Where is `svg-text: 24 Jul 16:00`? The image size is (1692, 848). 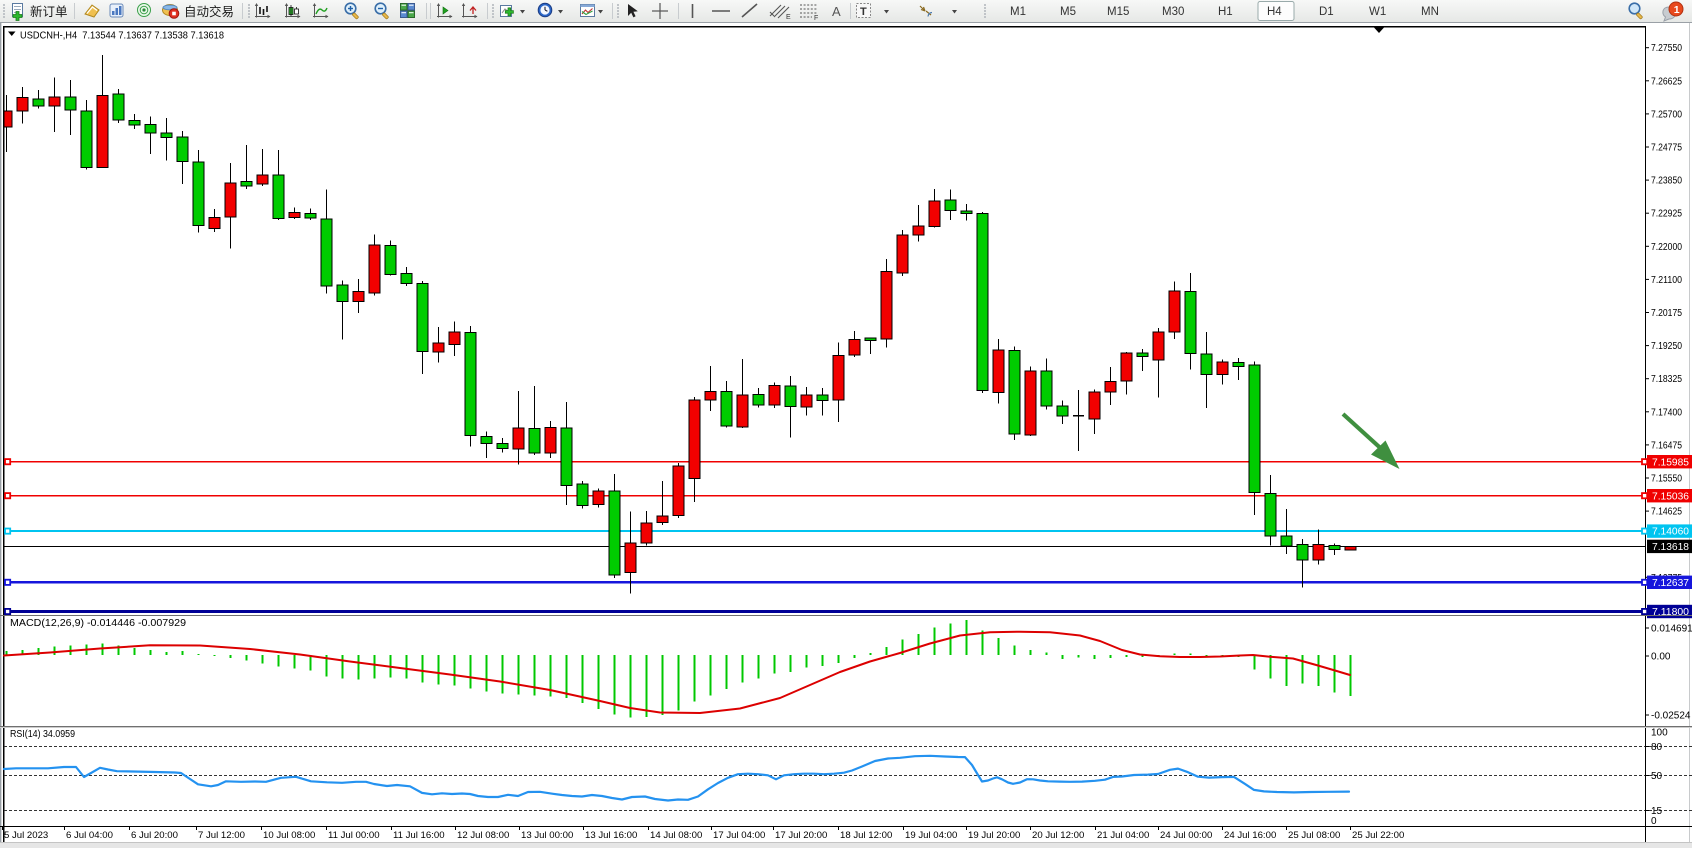 svg-text: 24 Jul 16:00 is located at coordinates (1250, 835).